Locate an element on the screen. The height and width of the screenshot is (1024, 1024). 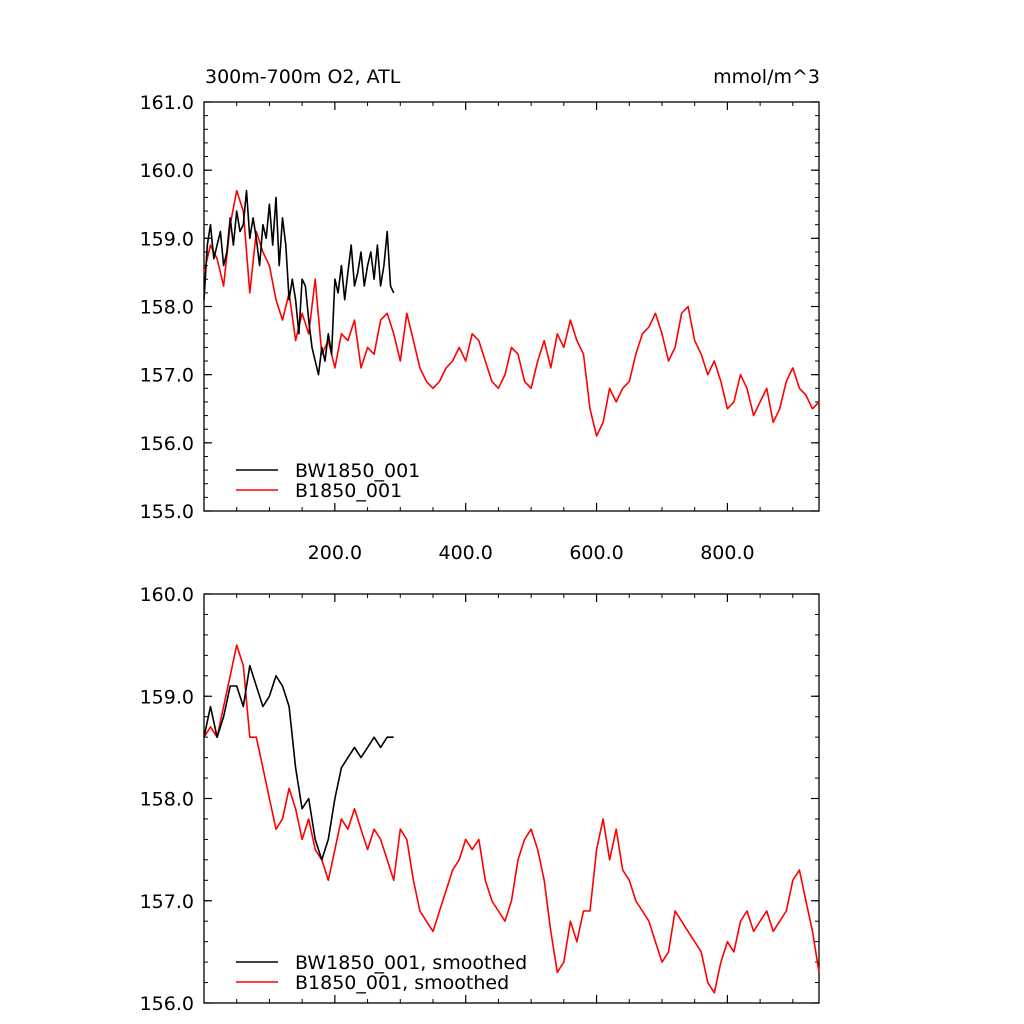
top-panel-units: mmol/m^3 is located at coordinates (766, 77).